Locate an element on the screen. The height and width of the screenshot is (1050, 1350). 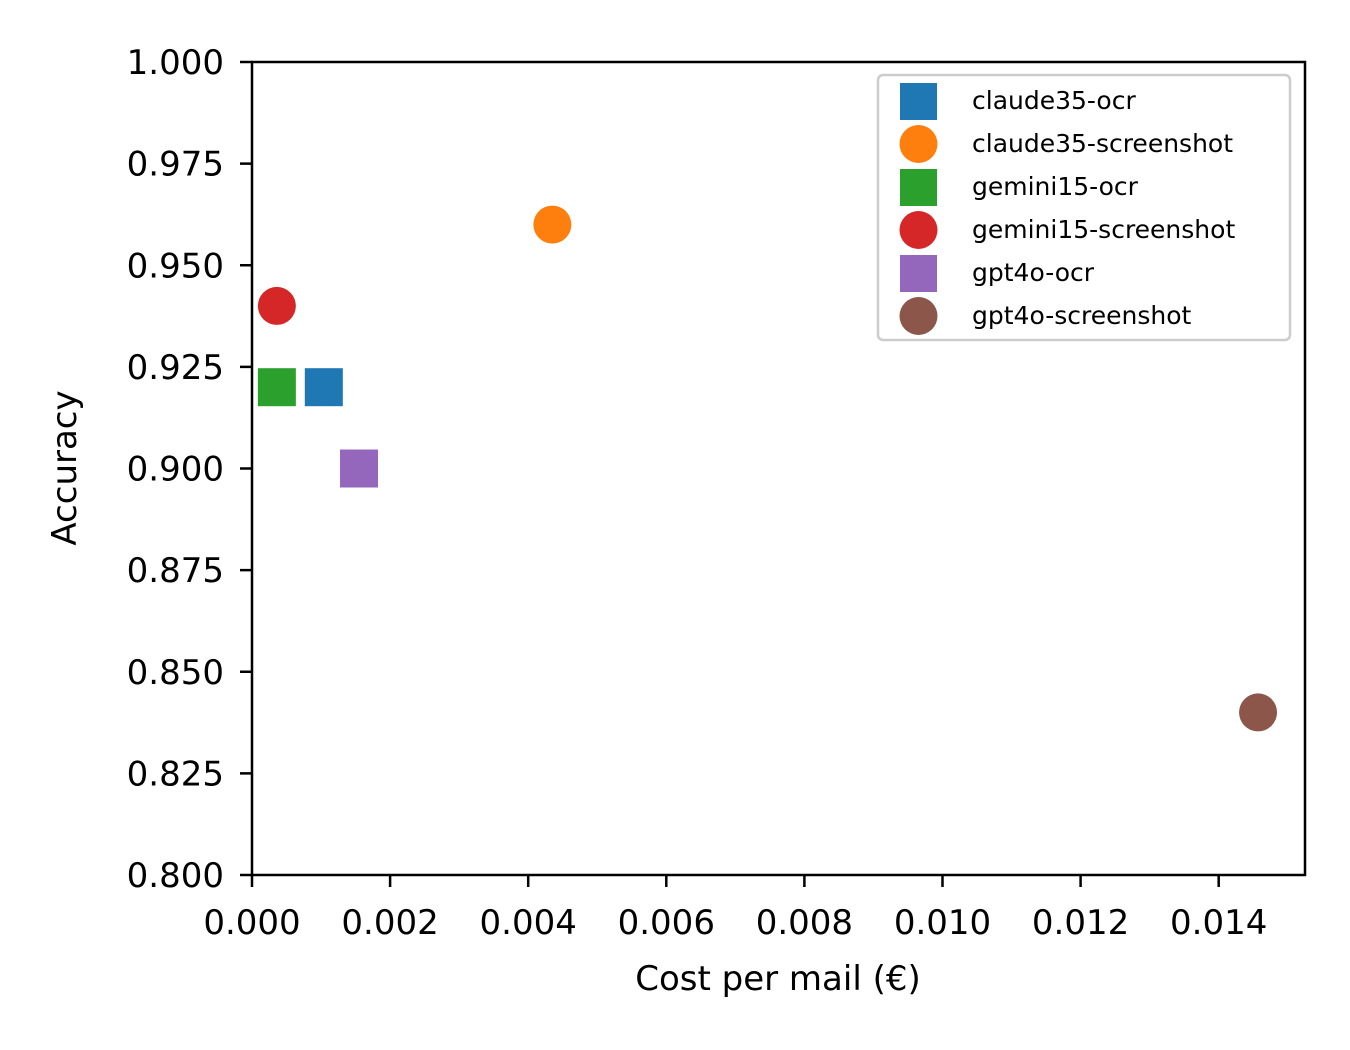
legend-marker-claude35-ocr is located at coordinates (918, 101).